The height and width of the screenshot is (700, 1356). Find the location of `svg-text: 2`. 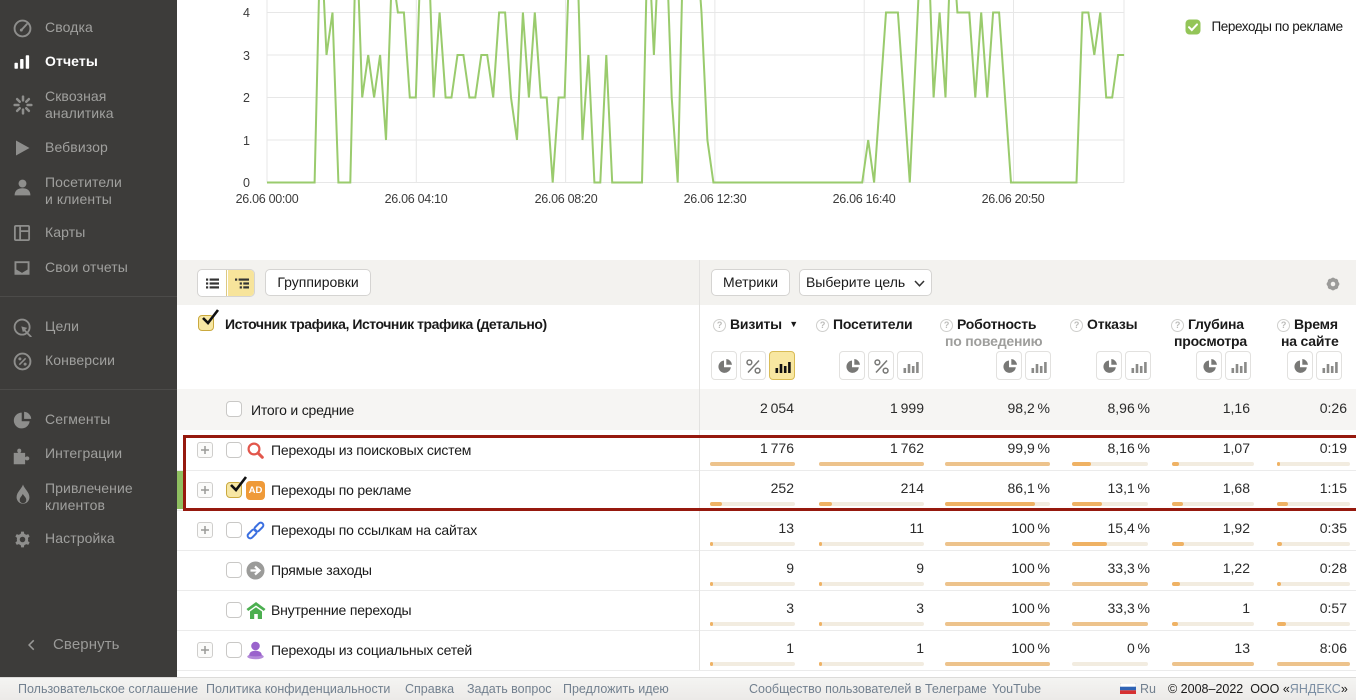

svg-text: 2 is located at coordinates (246, 98).